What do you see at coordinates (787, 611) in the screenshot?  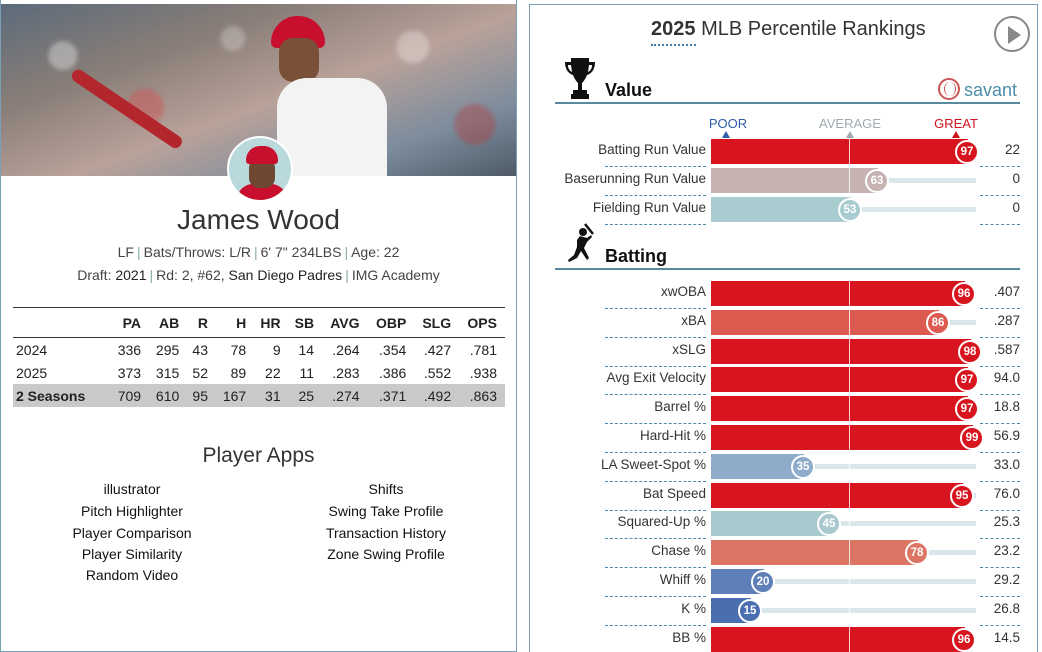 I see `percentile-row: K % 15 26.8` at bounding box center [787, 611].